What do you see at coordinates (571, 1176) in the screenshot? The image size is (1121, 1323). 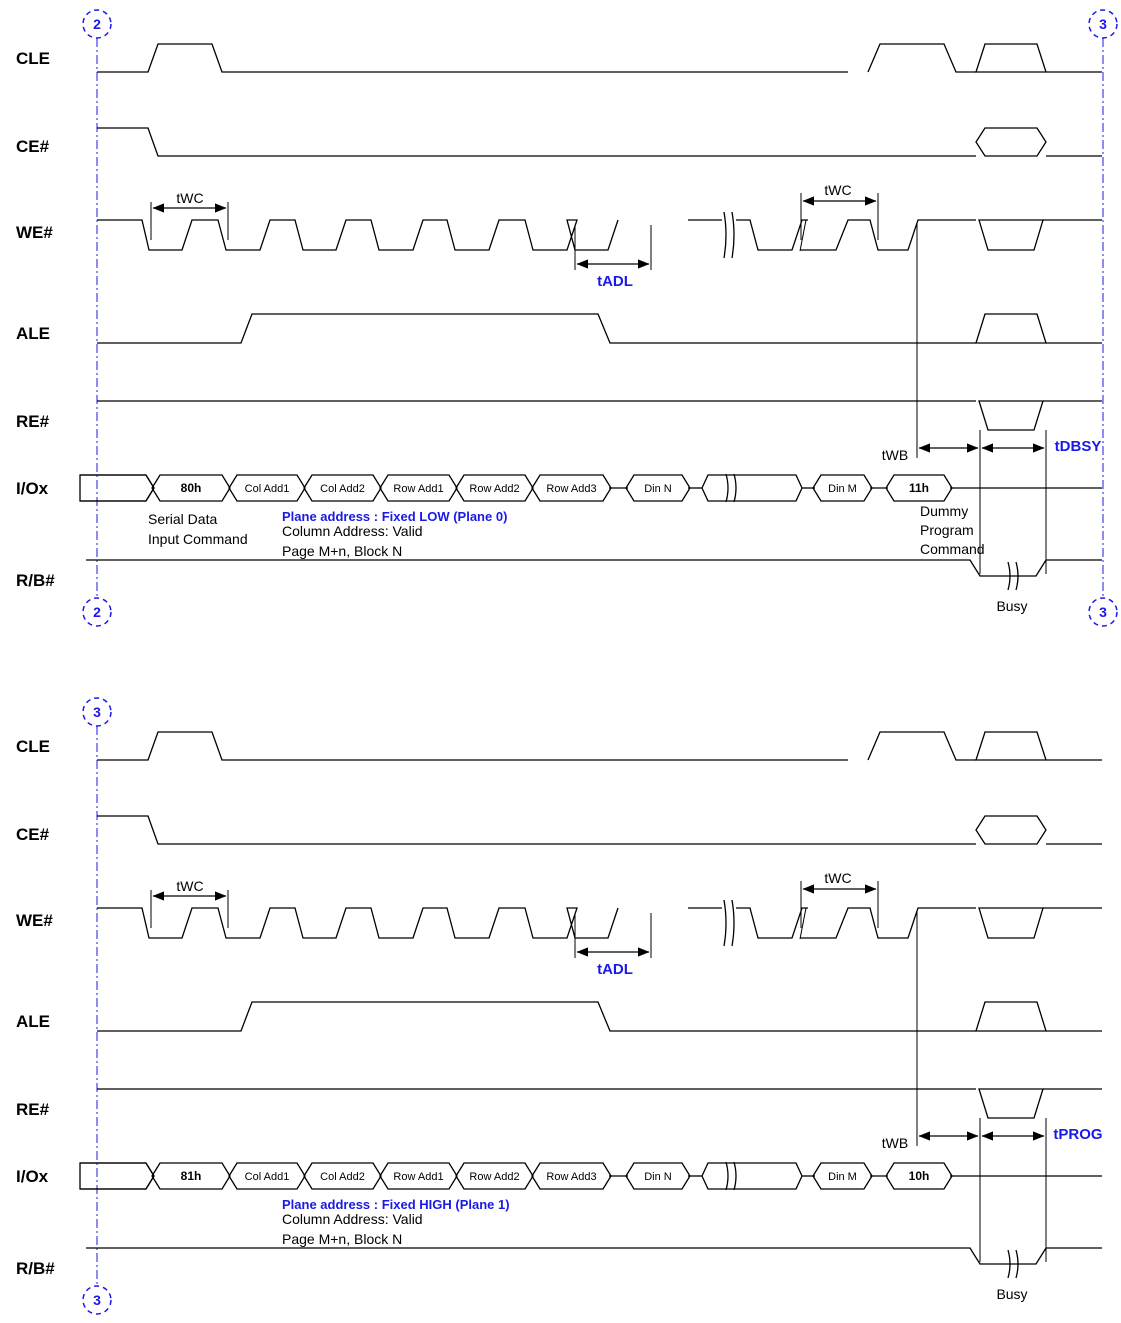 I see `io-cycle-6: Row Add3` at bounding box center [571, 1176].